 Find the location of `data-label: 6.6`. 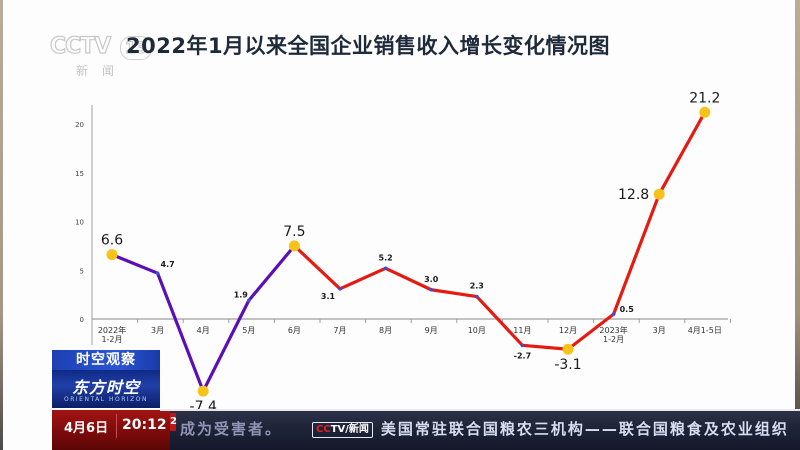

data-label: 6.6 is located at coordinates (112, 241).